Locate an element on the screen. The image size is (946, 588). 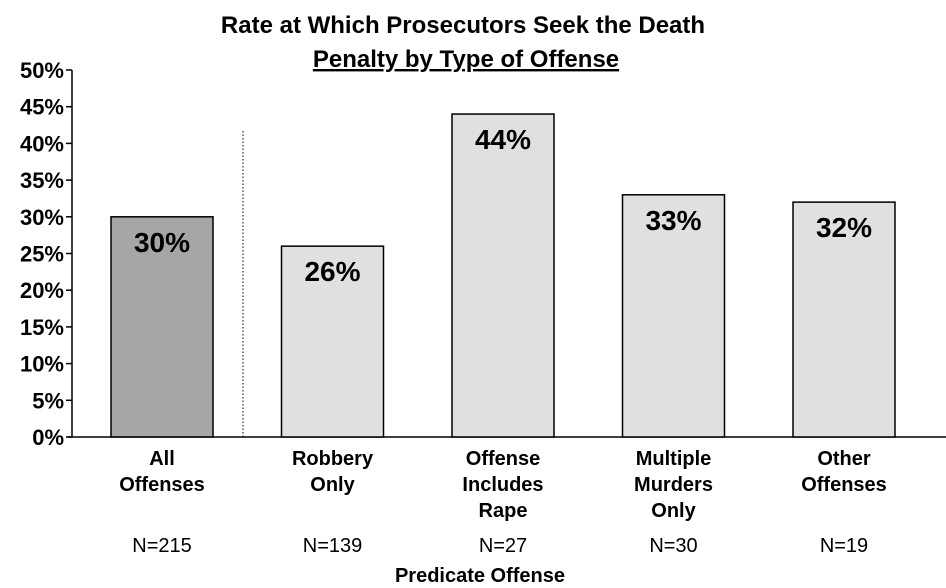
y-tick-label: 30% is located at coordinates (42, 217).